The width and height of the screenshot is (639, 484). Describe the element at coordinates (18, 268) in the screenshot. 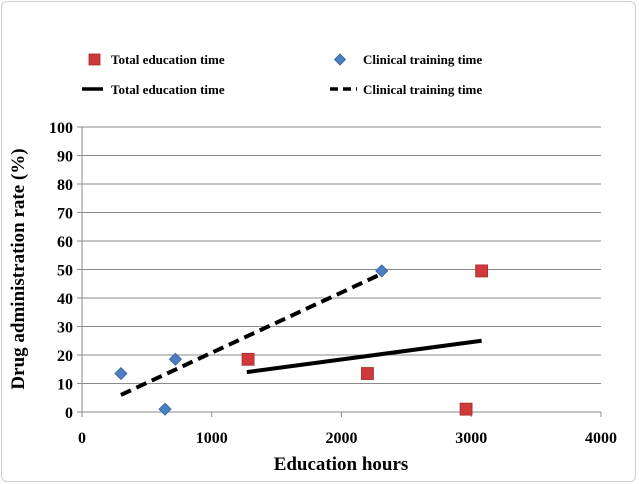

I see `y-axis-title: Drug administration rate (%)` at that location.